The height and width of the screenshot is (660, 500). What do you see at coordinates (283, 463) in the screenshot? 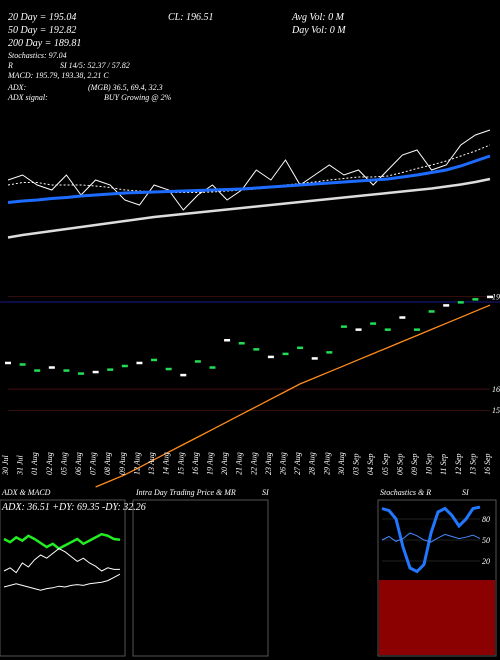
I see `x-tick-label: 26 Aug` at bounding box center [283, 463].